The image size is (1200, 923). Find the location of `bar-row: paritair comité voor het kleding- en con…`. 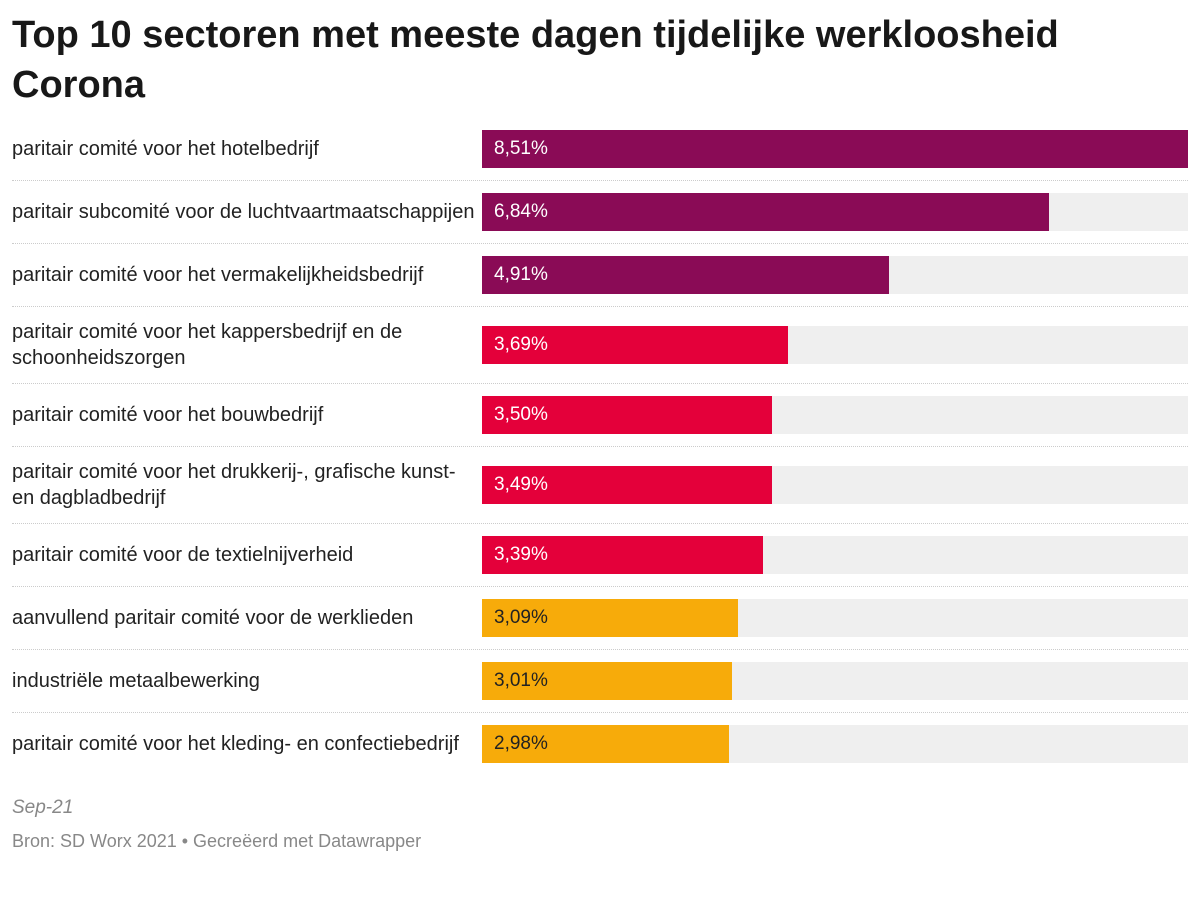

bar-row: paritair comité voor het kleding- en con… is located at coordinates (600, 744).